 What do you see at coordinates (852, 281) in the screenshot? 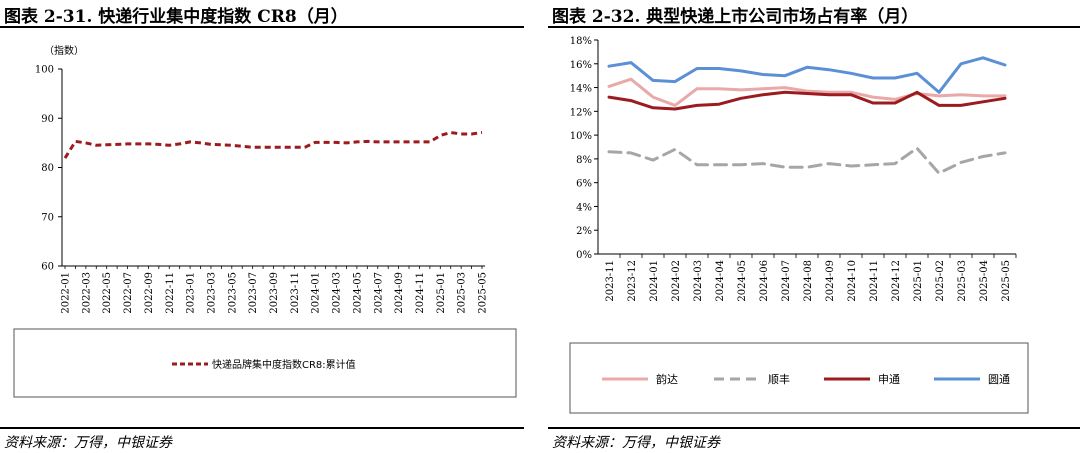
I see `x-tick-label: 2024-10` at bounding box center [852, 281].